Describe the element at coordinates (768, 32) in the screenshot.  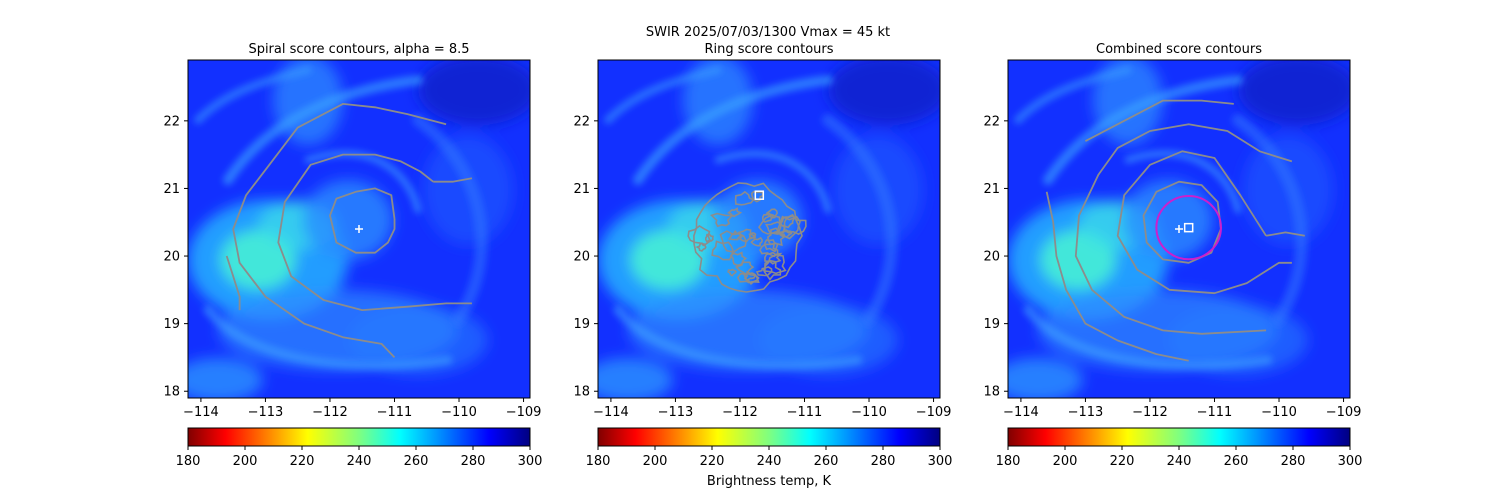
I see `figure-suptitle: SWIR 2025/07/03/1300 Vmax = 45 kt` at that location.